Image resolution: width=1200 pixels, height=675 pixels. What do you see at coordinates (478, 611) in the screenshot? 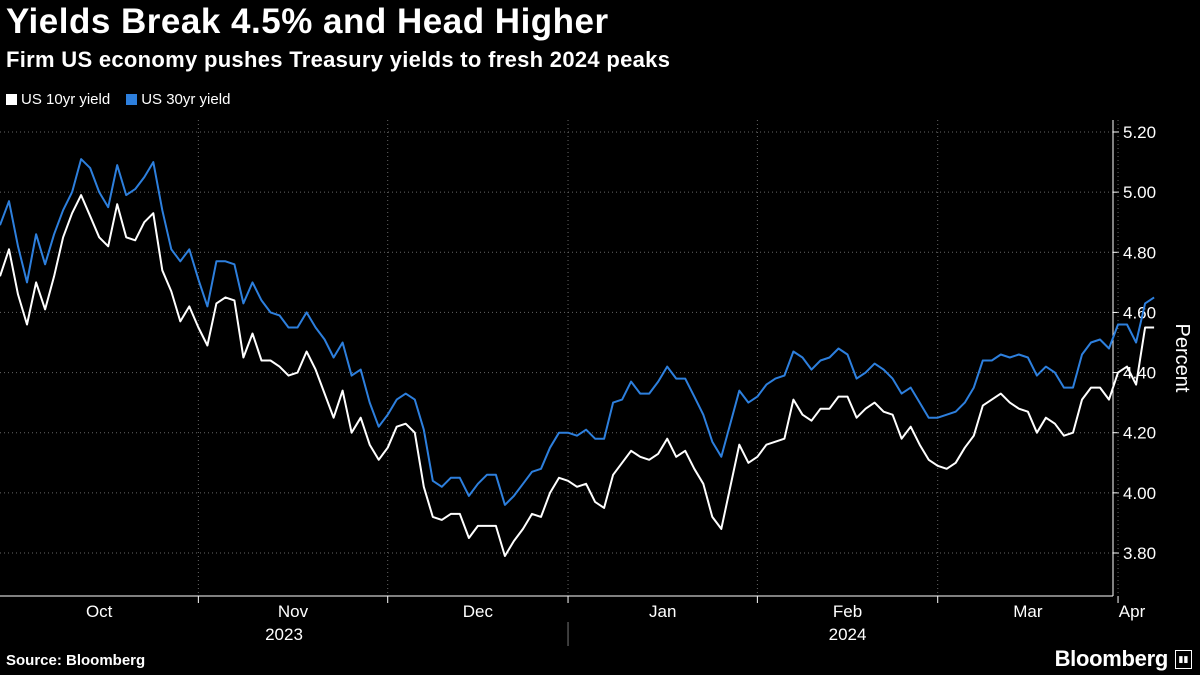
I see `x-month-label: Dec` at bounding box center [478, 611].